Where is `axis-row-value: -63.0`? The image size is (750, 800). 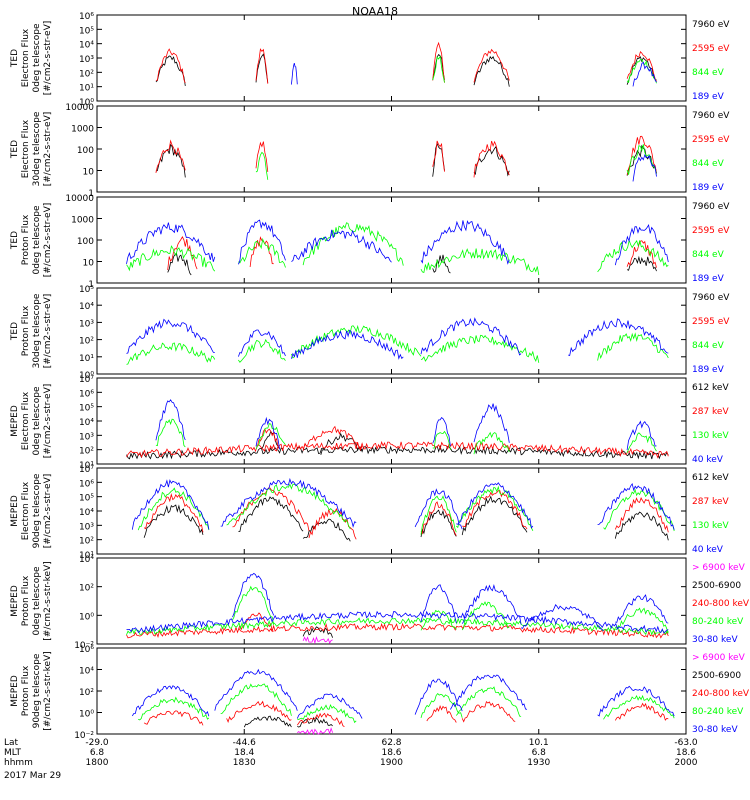
axis-row-value: -63.0 is located at coordinates (686, 743).